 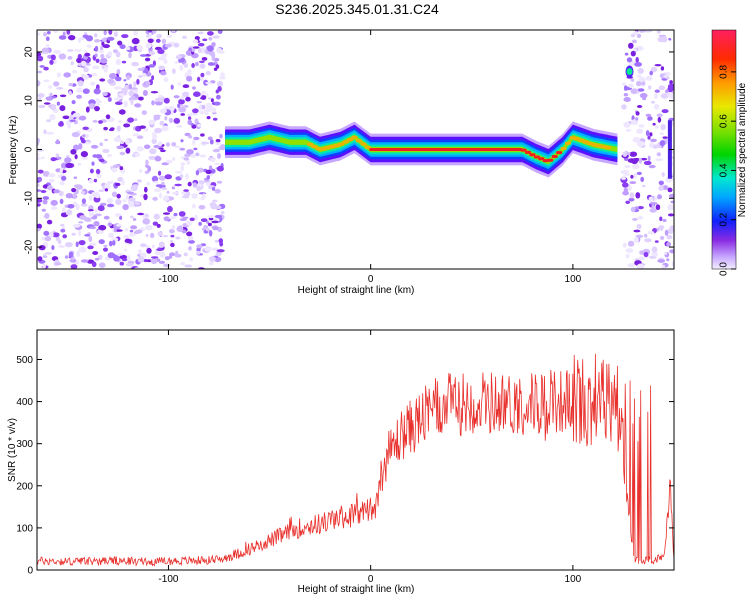 What do you see at coordinates (724, 71) in the screenshot?
I see `colorbar-tick-label: 0.8` at bounding box center [724, 71].